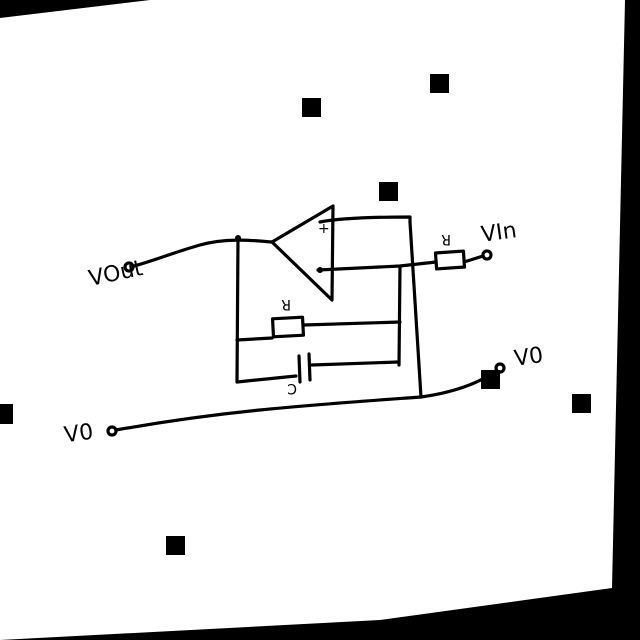 The width and height of the screenshot is (640, 640). Describe the element at coordinates (324, 229) in the screenshot. I see `op-amp-plus-label: +` at that location.